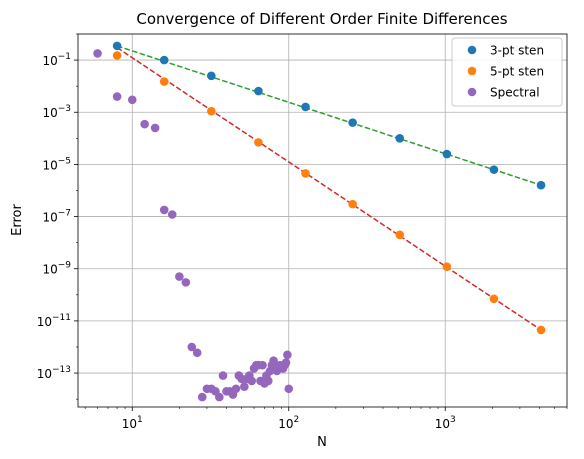 Image resolution: width=584 pixels, height=459 pixels. Describe the element at coordinates (56, 60) in the screenshot. I see `y-tick-label: 10⁻¹` at that location.